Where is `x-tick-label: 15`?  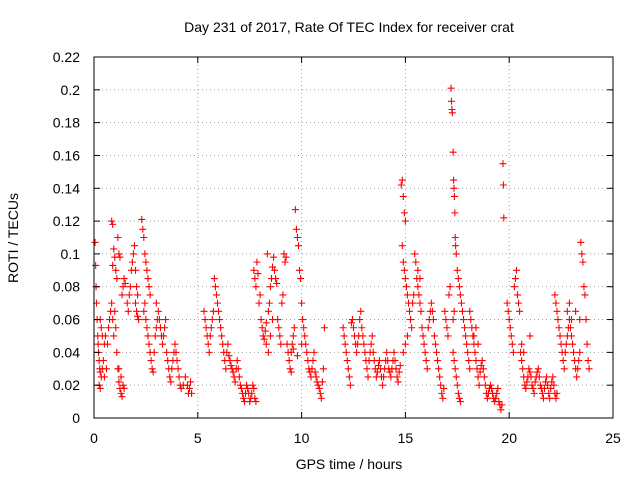
x-tick-label: 15 is located at coordinates (406, 438).